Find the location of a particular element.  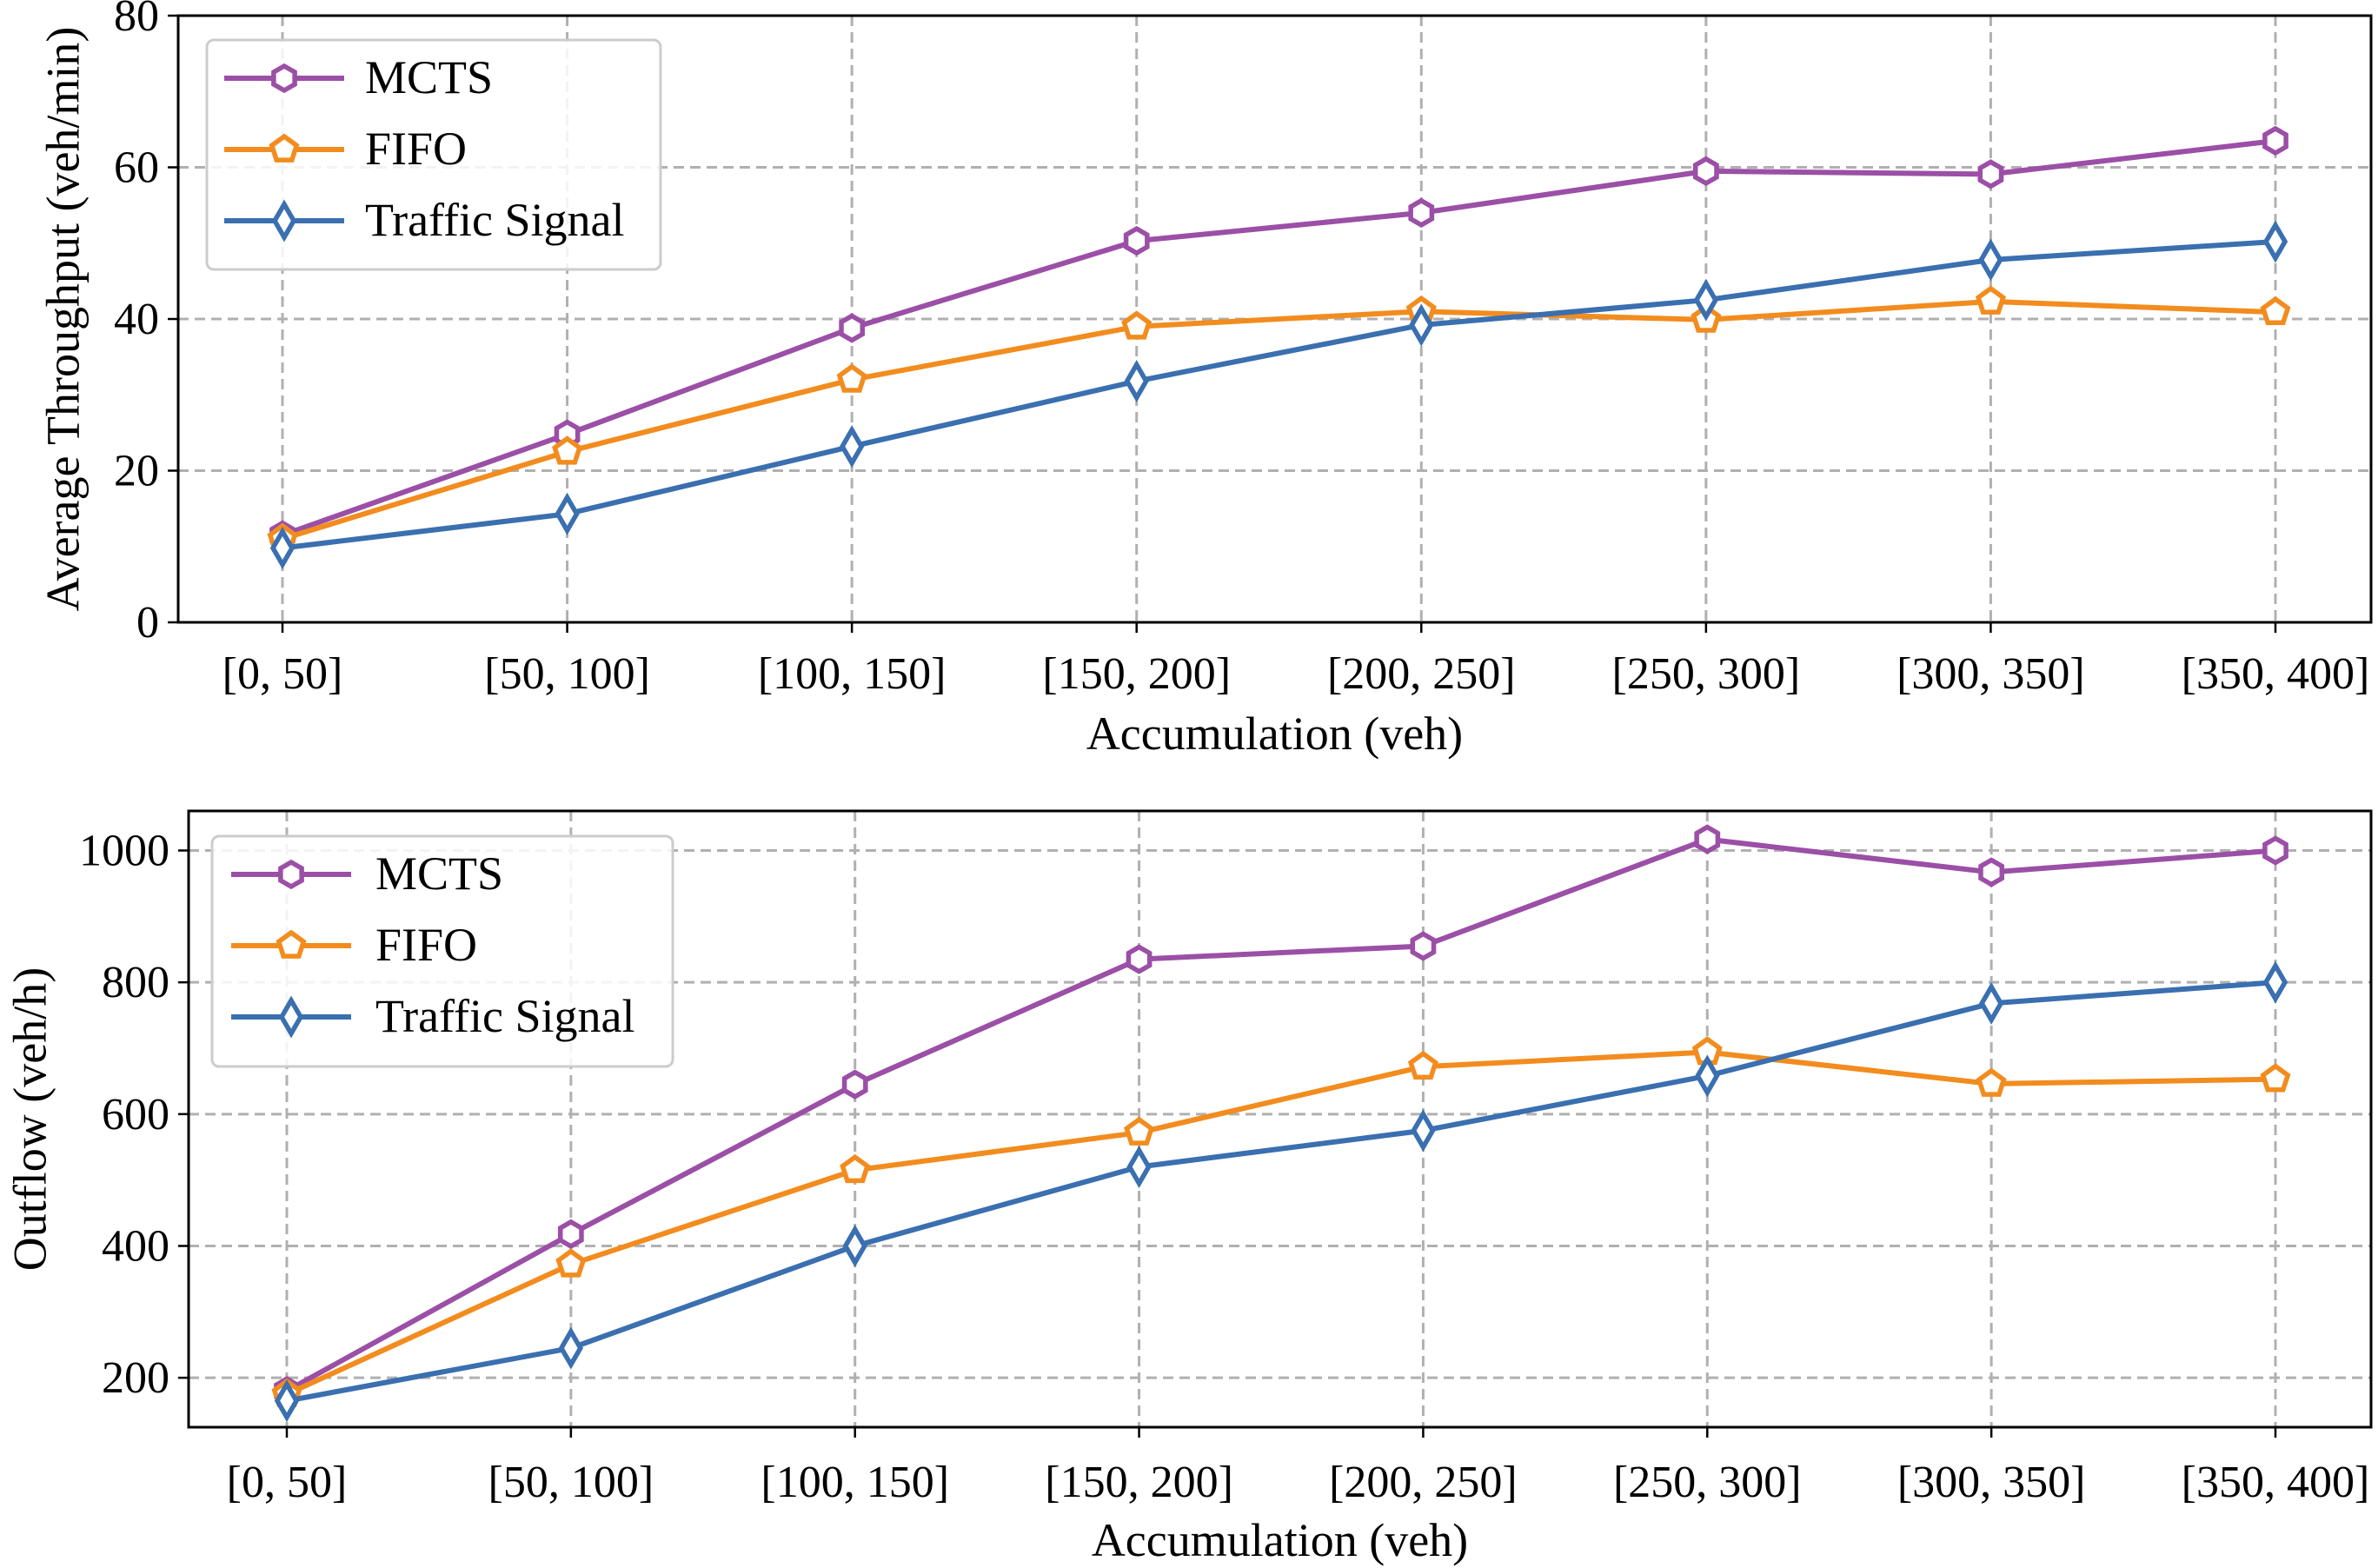

y-axis-label: Average Throughput (veh/min) is located at coordinates (63, 319).